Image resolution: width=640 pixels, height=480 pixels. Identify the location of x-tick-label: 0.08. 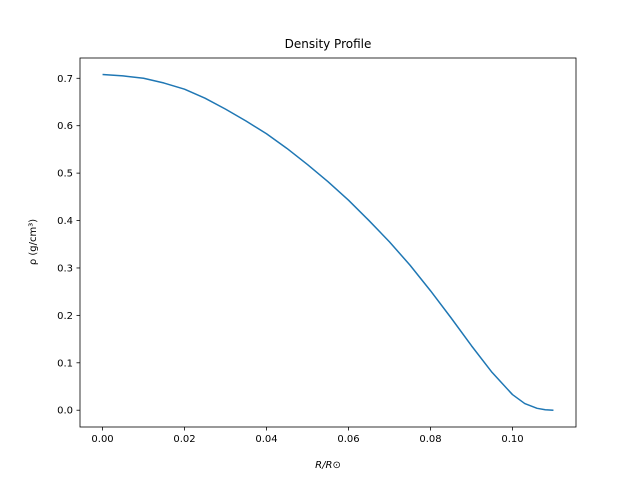
(430, 439).